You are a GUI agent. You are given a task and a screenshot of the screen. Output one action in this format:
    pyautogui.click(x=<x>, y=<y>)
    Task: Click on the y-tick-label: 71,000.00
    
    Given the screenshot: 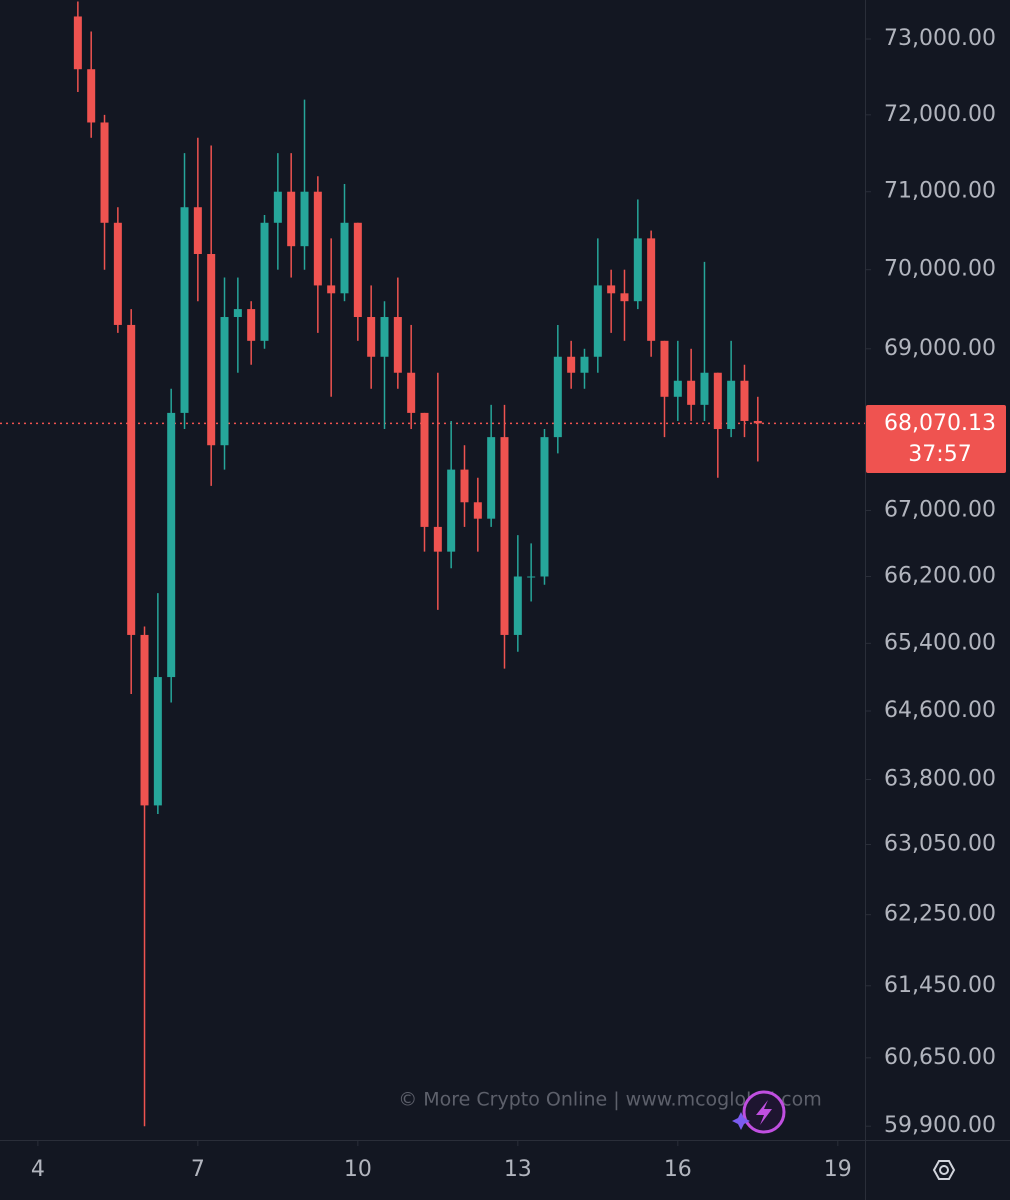 What is the action you would take?
    pyautogui.click(x=940, y=191)
    